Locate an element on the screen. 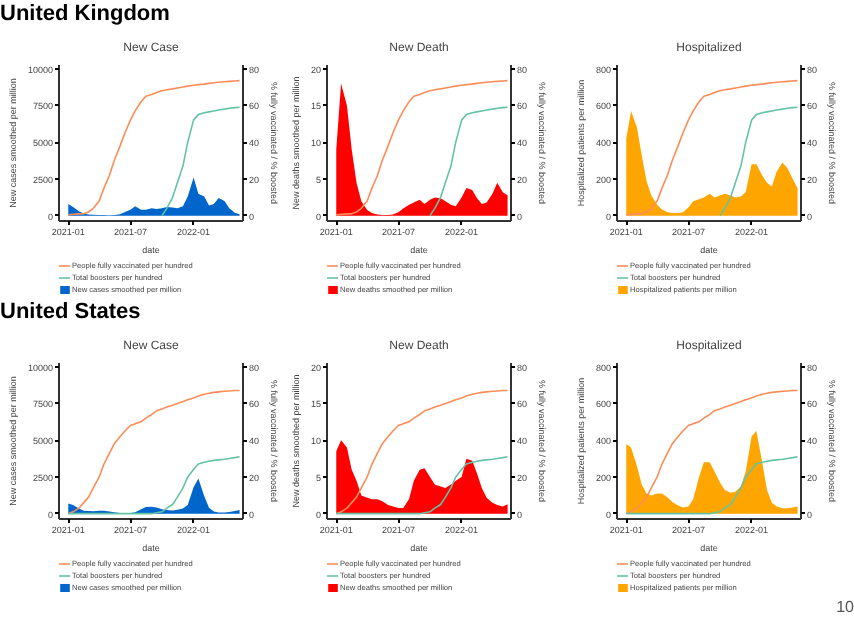  text: United Kingdom is located at coordinates (85, 15).